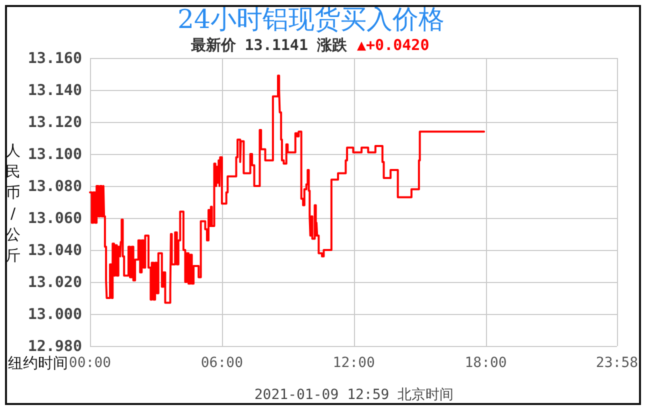 This screenshot has width=646, height=415. Describe the element at coordinates (311, 20) in the screenshot. I see `chart-title: 24小时铝现货买入价格` at that location.